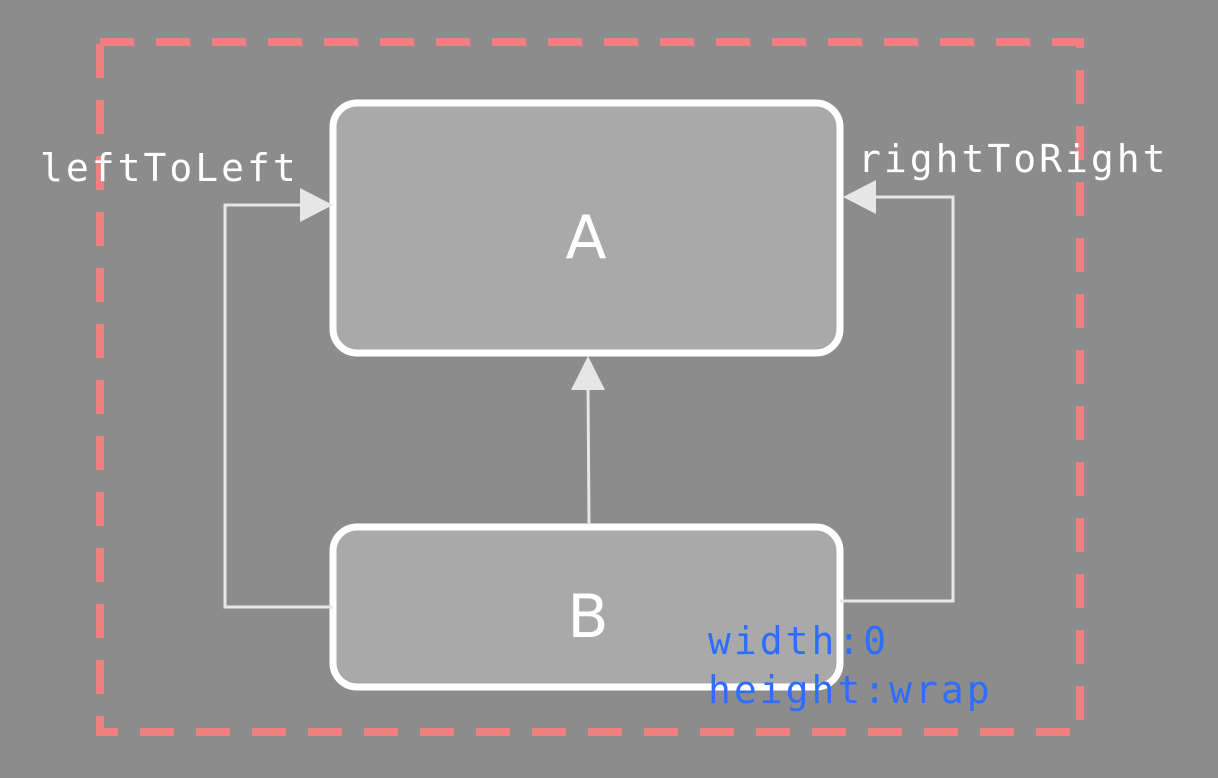 The height and width of the screenshot is (778, 1218). I want to click on node-a: A, so click(586, 228).